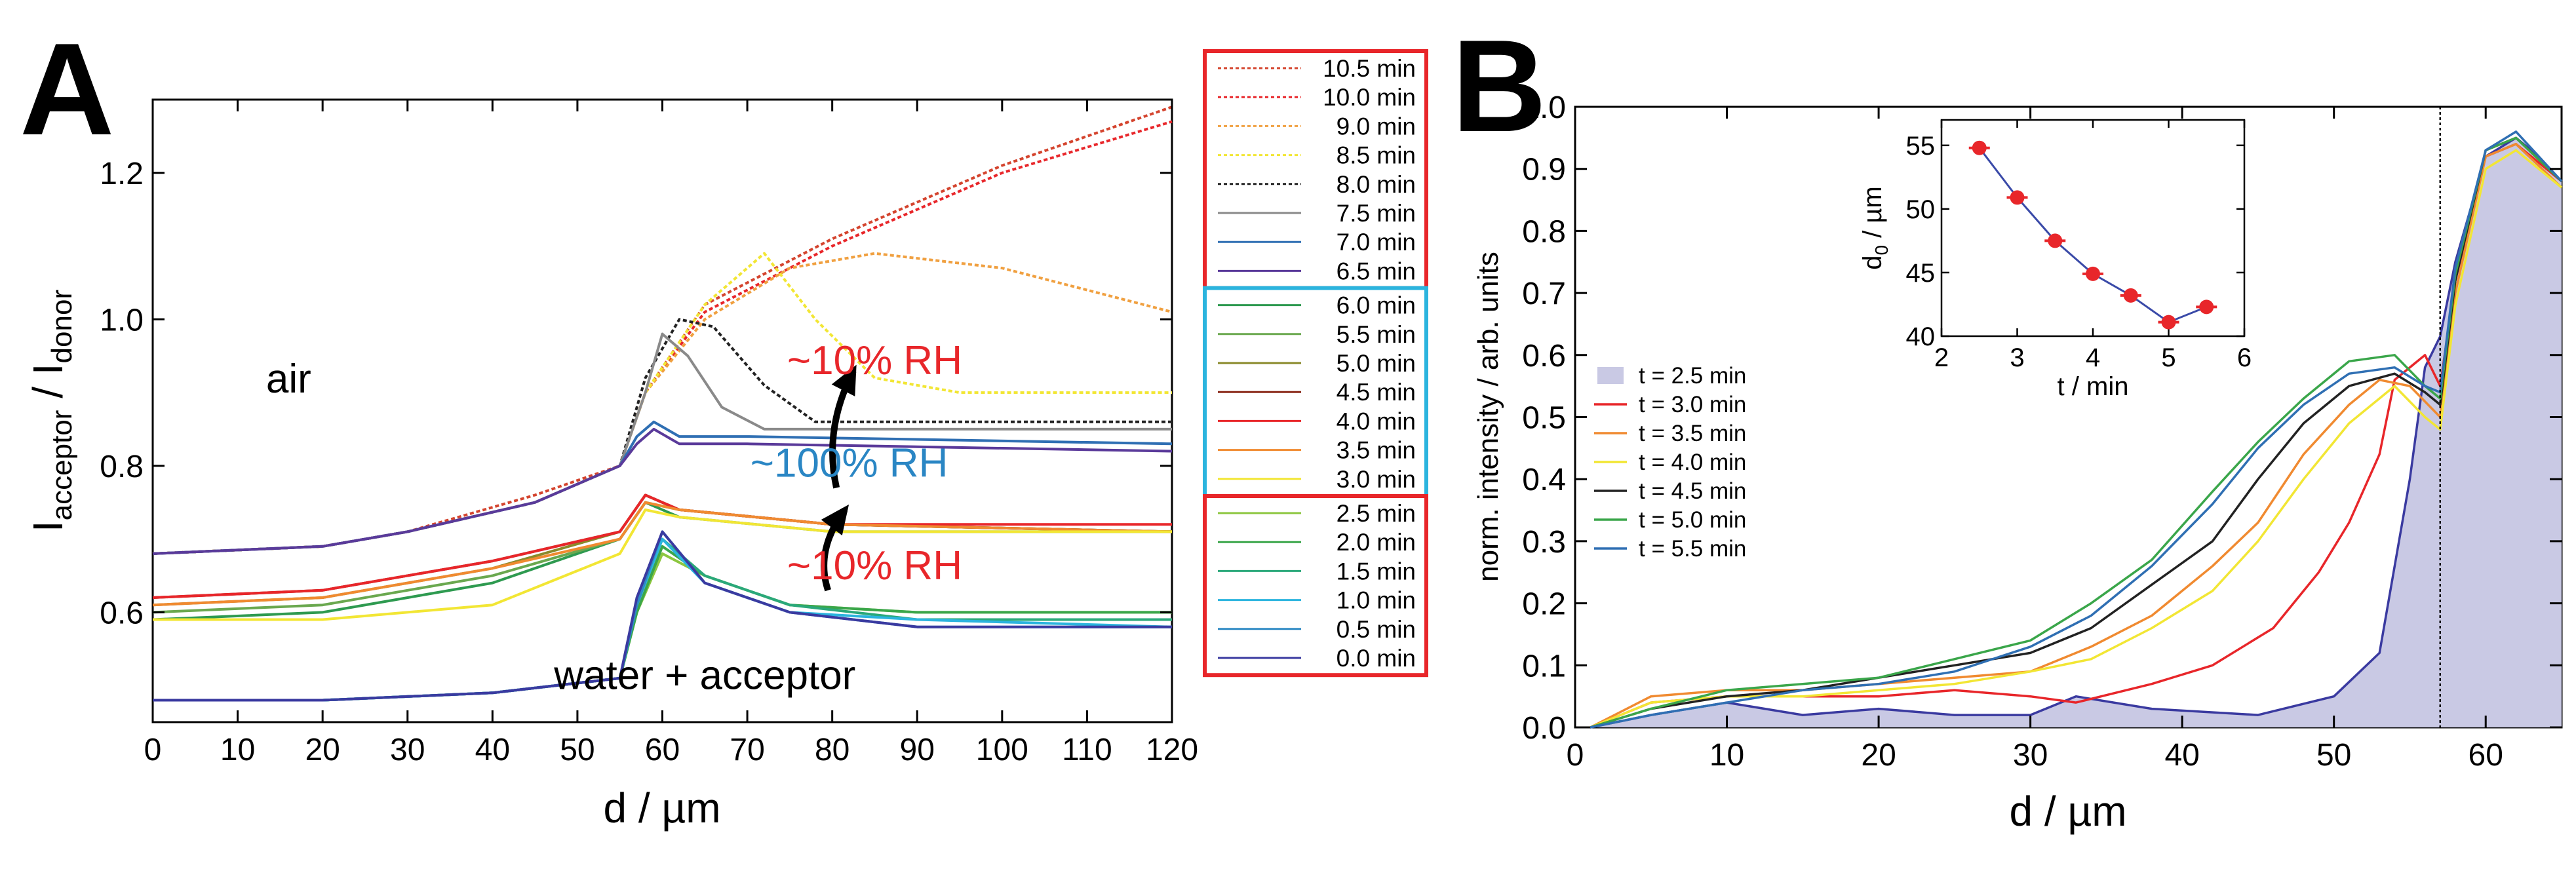  What do you see at coordinates (1376, 392) in the screenshot?
I see `legend-label-4-5-min: 4.5 min` at bounding box center [1376, 392].